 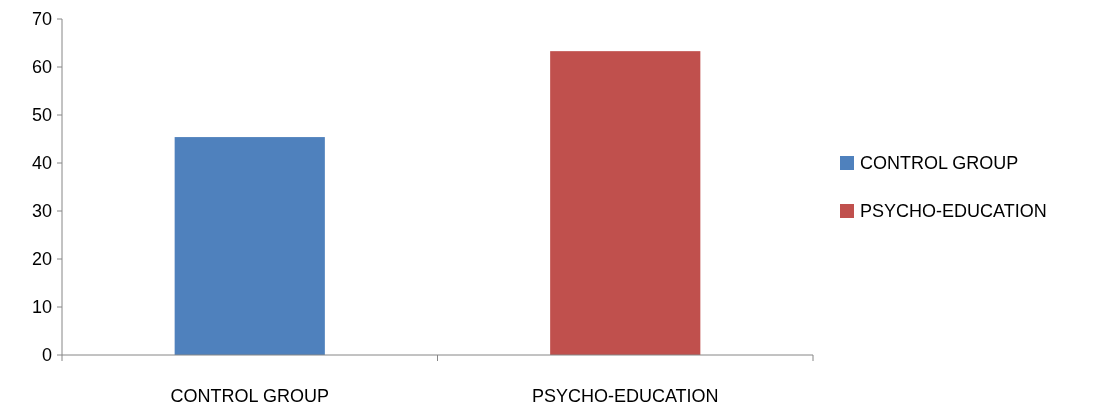 I want to click on y-tick-label: 50, so click(x=41, y=115).